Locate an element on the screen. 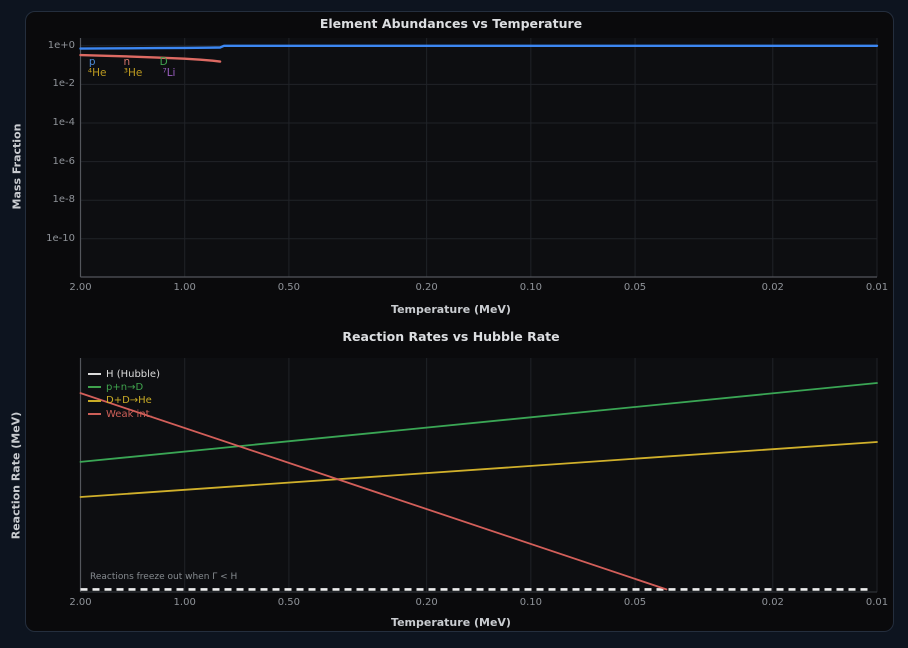  annotation-d: D is located at coordinates (163, 62).